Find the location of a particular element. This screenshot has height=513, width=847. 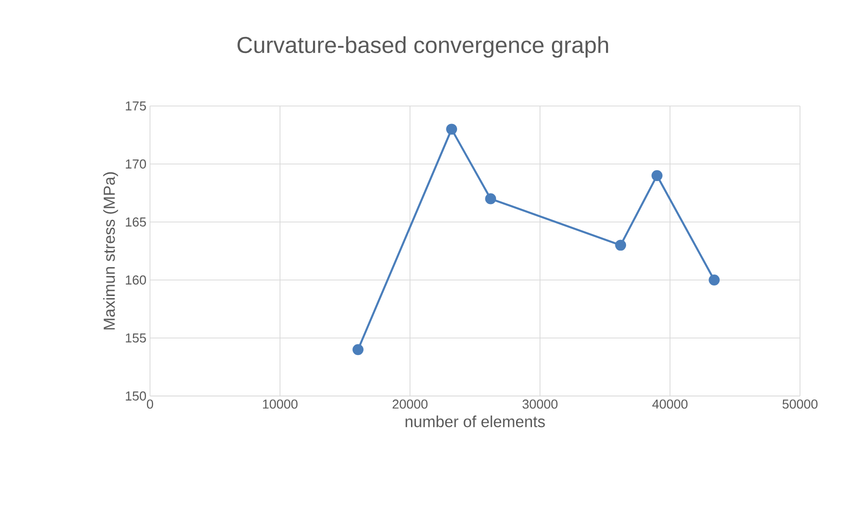

y-tick-label: 175 is located at coordinates (136, 106).